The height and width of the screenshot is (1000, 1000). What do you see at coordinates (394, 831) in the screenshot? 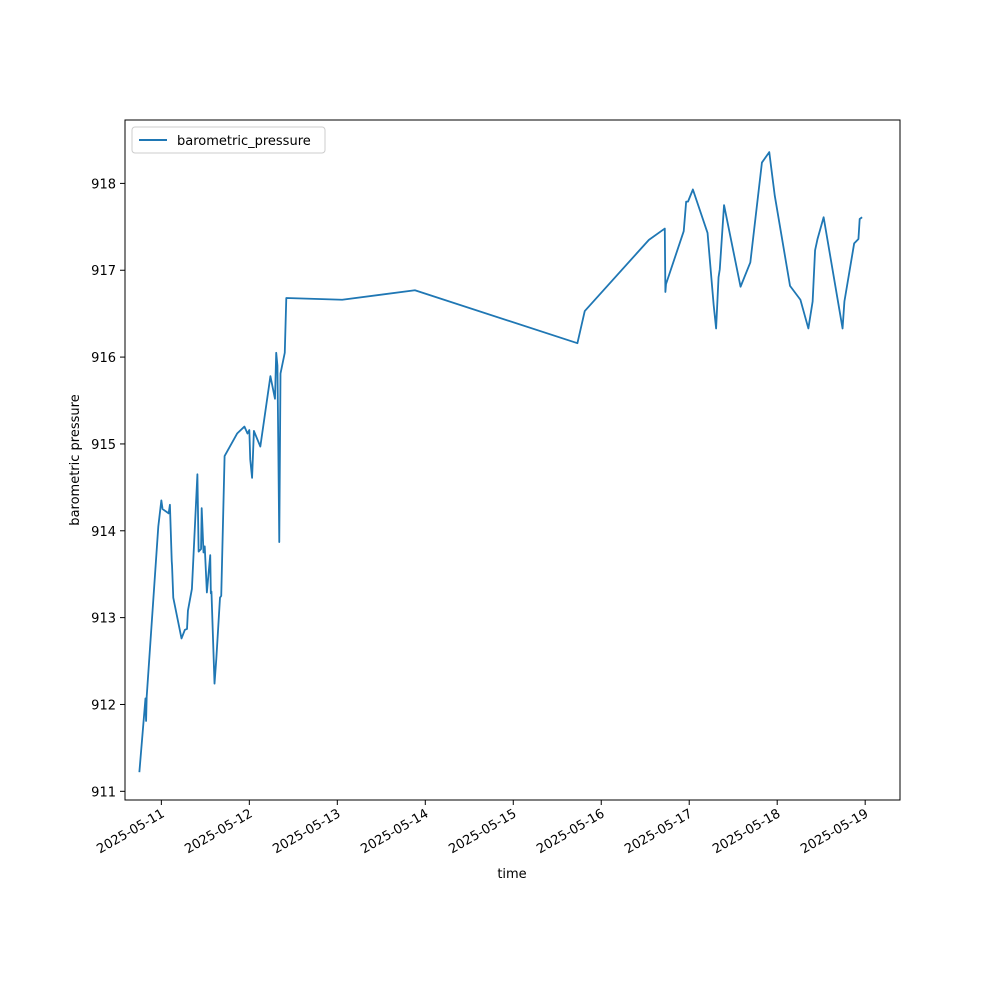
I see `x-tick-label: 2025-05-14` at bounding box center [394, 831].